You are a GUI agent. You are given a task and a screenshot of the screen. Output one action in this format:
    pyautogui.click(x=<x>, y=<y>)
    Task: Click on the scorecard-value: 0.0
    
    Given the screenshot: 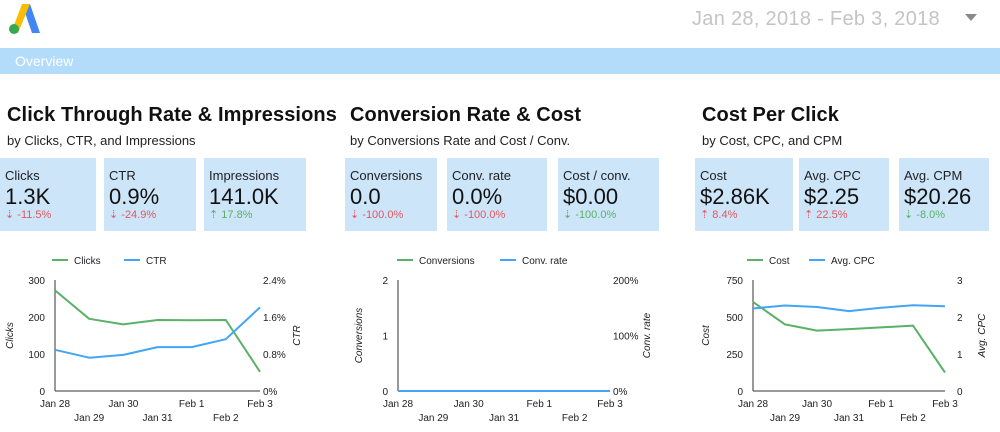 What is the action you would take?
    pyautogui.click(x=365, y=196)
    